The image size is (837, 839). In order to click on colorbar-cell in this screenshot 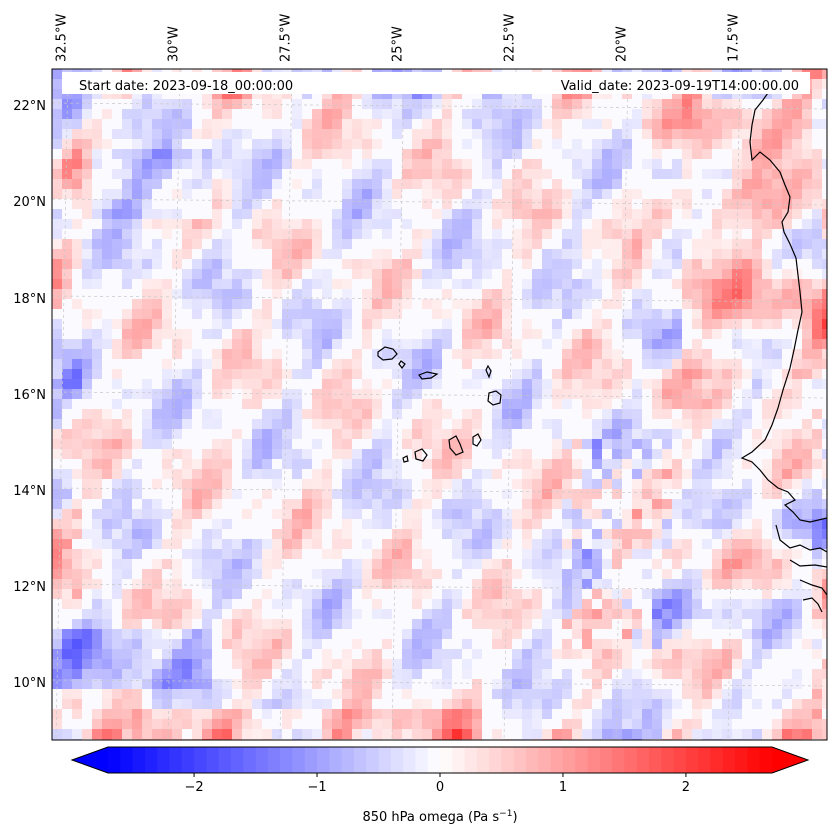, I will do `click(680, 760)`.